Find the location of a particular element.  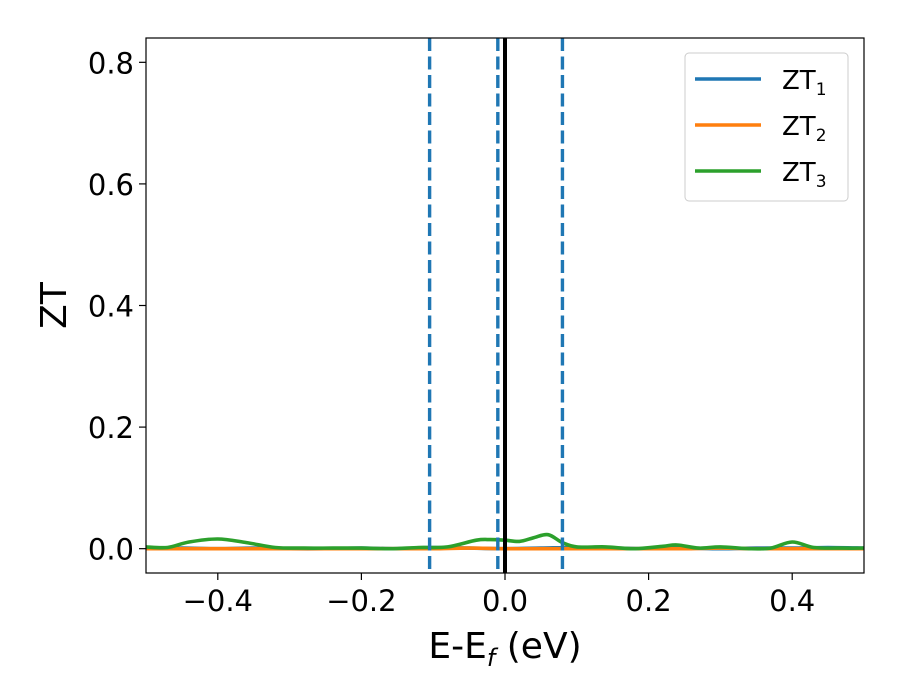

y-tick-label: 0.4 is located at coordinates (111, 307).